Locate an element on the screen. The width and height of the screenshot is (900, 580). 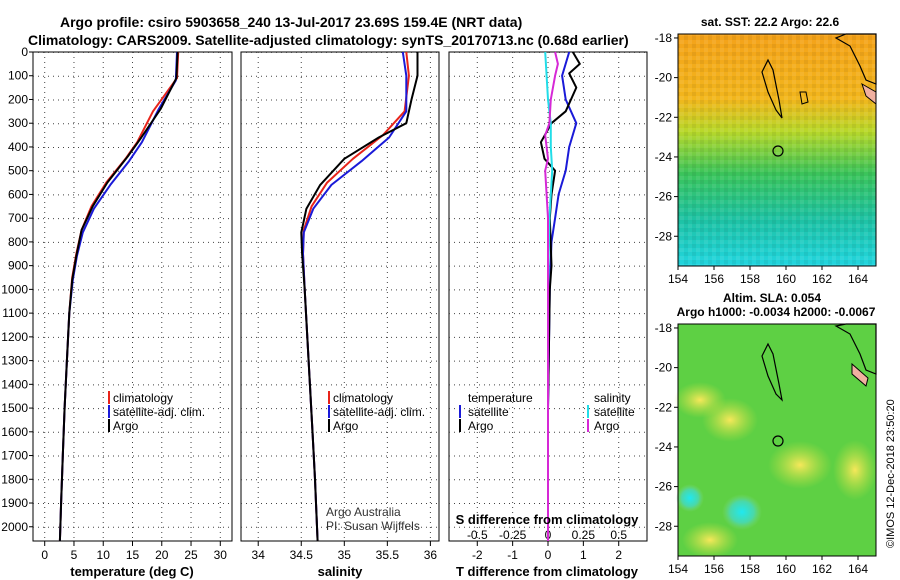
y-tick-label: 1700 is located at coordinates (14, 456).